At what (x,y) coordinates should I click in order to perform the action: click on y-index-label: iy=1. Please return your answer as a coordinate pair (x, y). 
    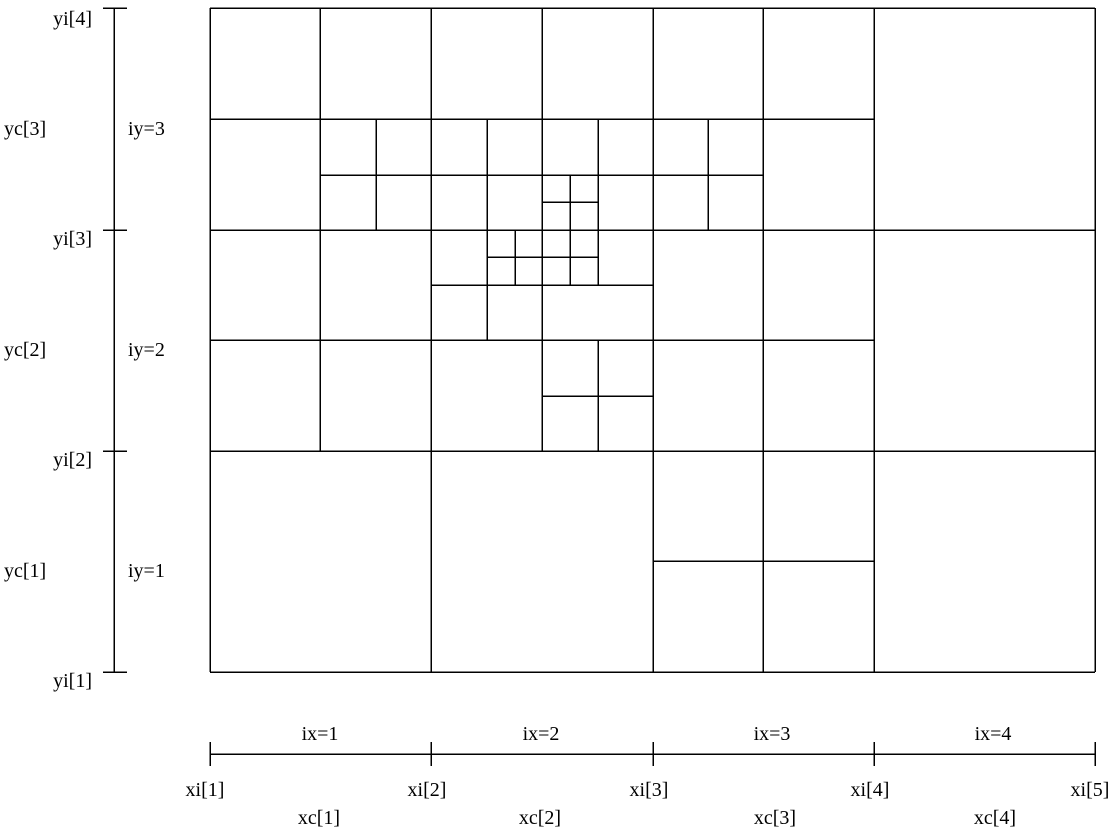
    Looking at the image, I should click on (146, 571).